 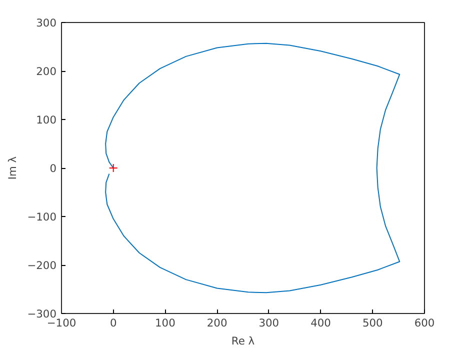 I want to click on y-tick-label: −100, so click(x=42, y=217).